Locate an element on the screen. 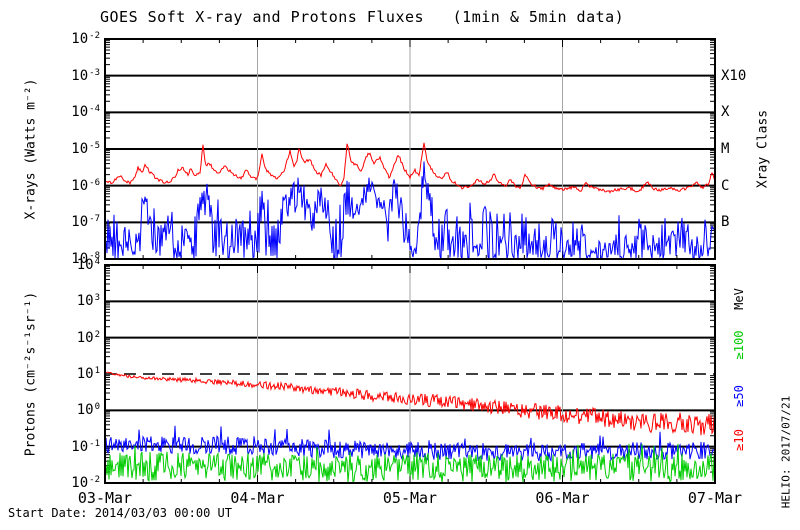  proton-ytick-label: 10-2 is located at coordinates (85, 483).